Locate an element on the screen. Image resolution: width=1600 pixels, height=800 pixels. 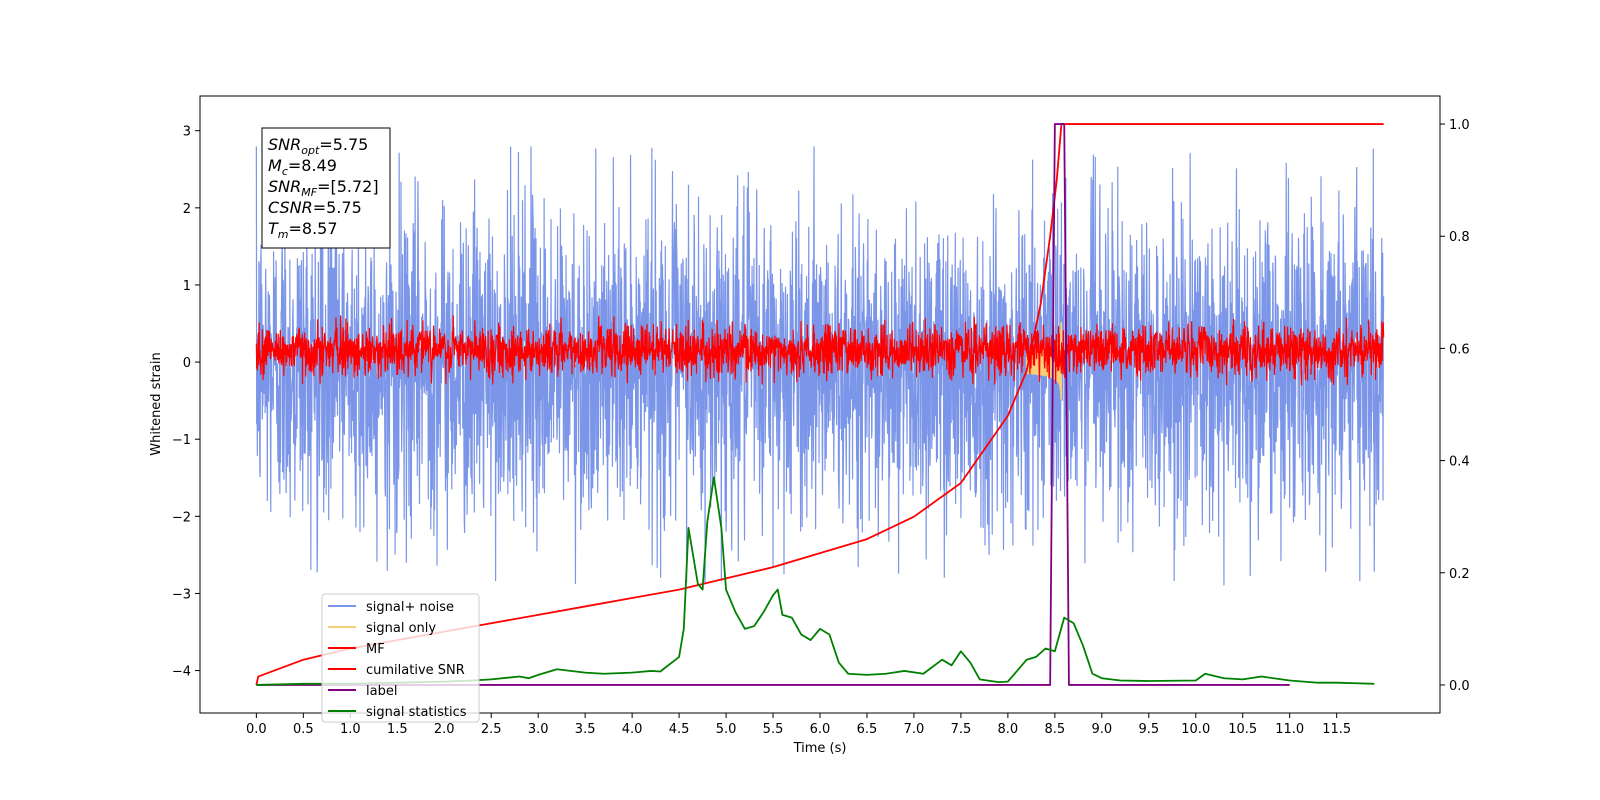
y2-tick-label: 0.8 is located at coordinates (1459, 237).